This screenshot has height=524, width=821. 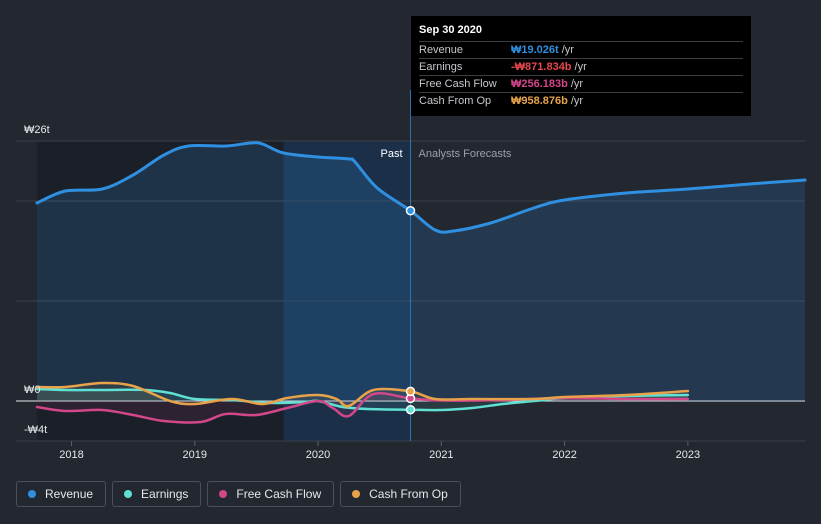 What do you see at coordinates (391, 154) in the screenshot?
I see `past-label: Past` at bounding box center [391, 154].